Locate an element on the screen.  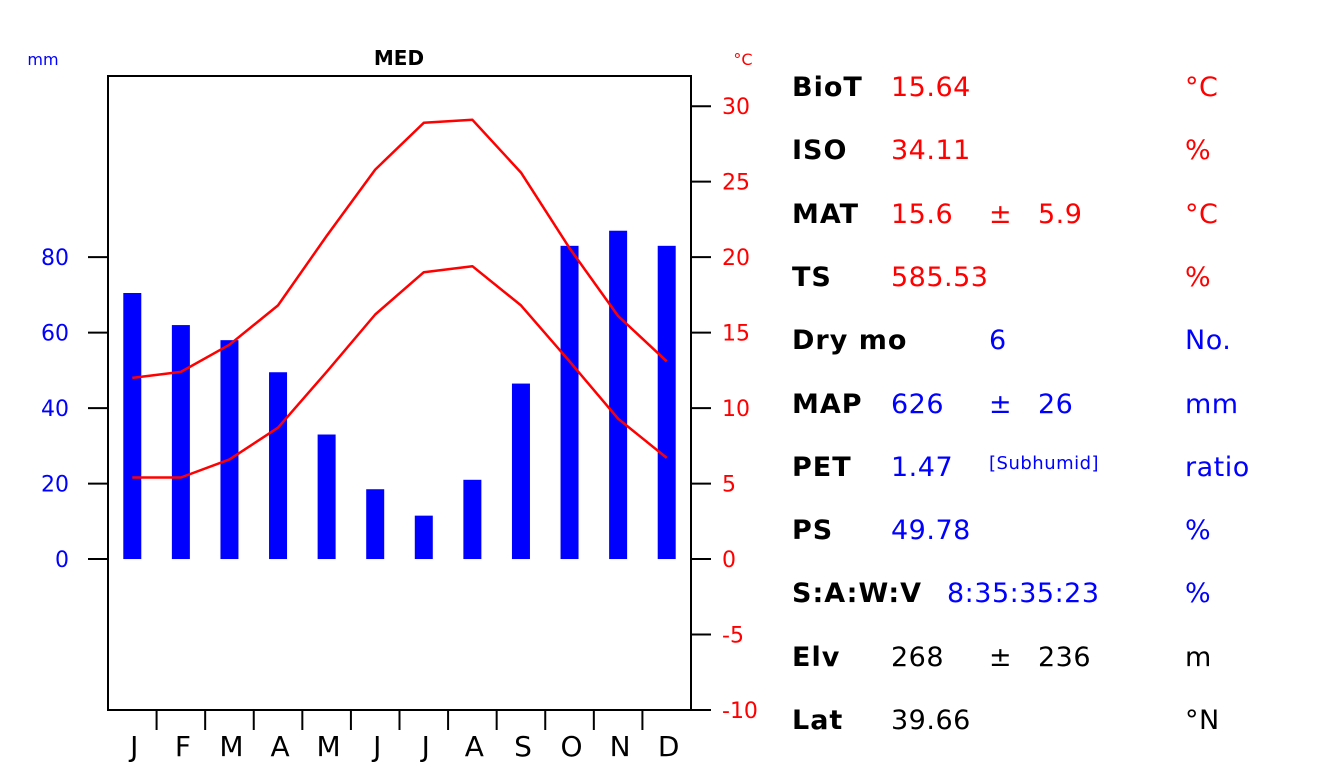
stat-label: PET is located at coordinates (822, 467).